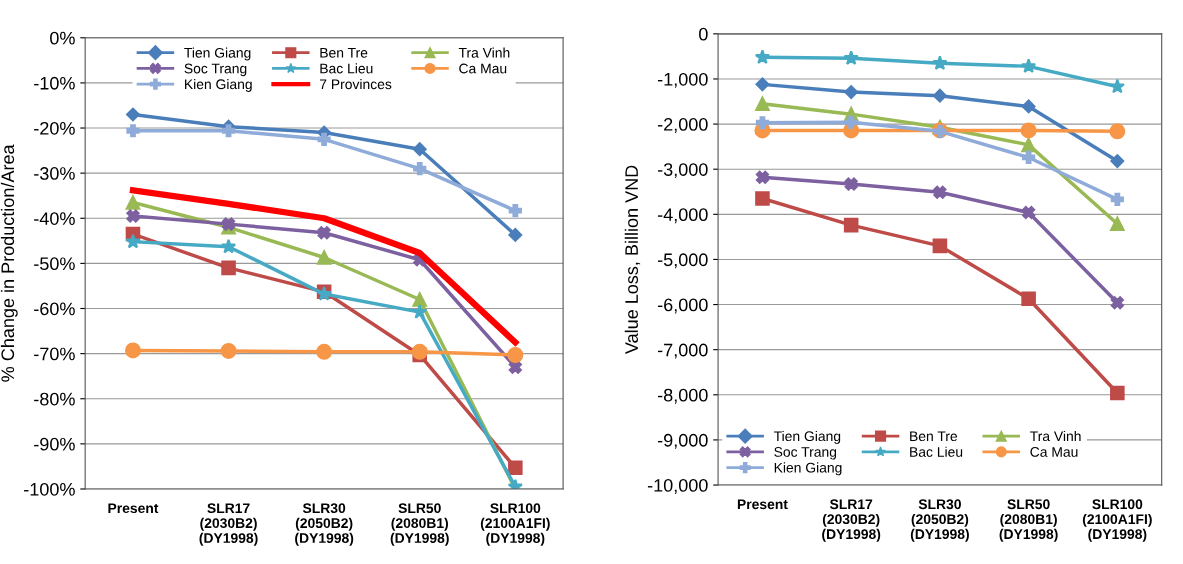  I want to click on y-tick-label: -3,000, so click(682, 171).